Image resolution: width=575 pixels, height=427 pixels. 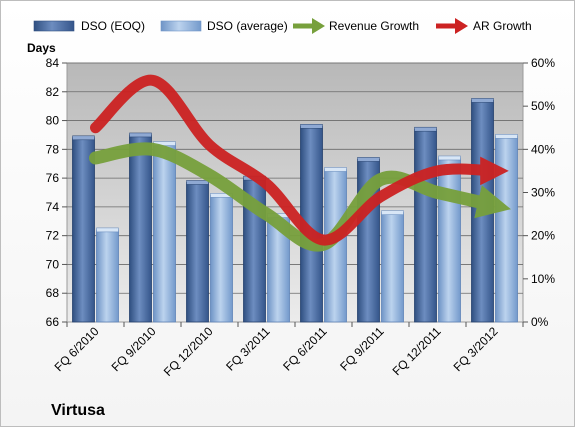 What do you see at coordinates (540, 322) in the screenshot?
I see `y2-tick-label: 0%` at bounding box center [540, 322].